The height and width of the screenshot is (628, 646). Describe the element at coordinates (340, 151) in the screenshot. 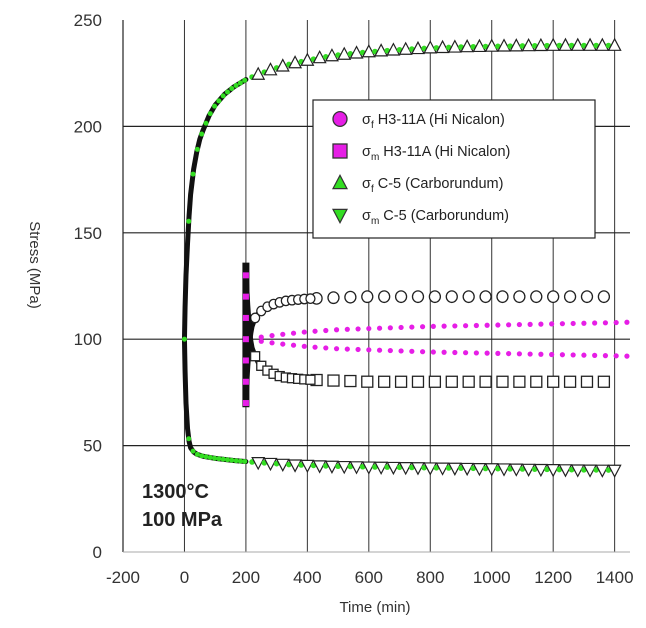

I see `legend-marker` at that location.